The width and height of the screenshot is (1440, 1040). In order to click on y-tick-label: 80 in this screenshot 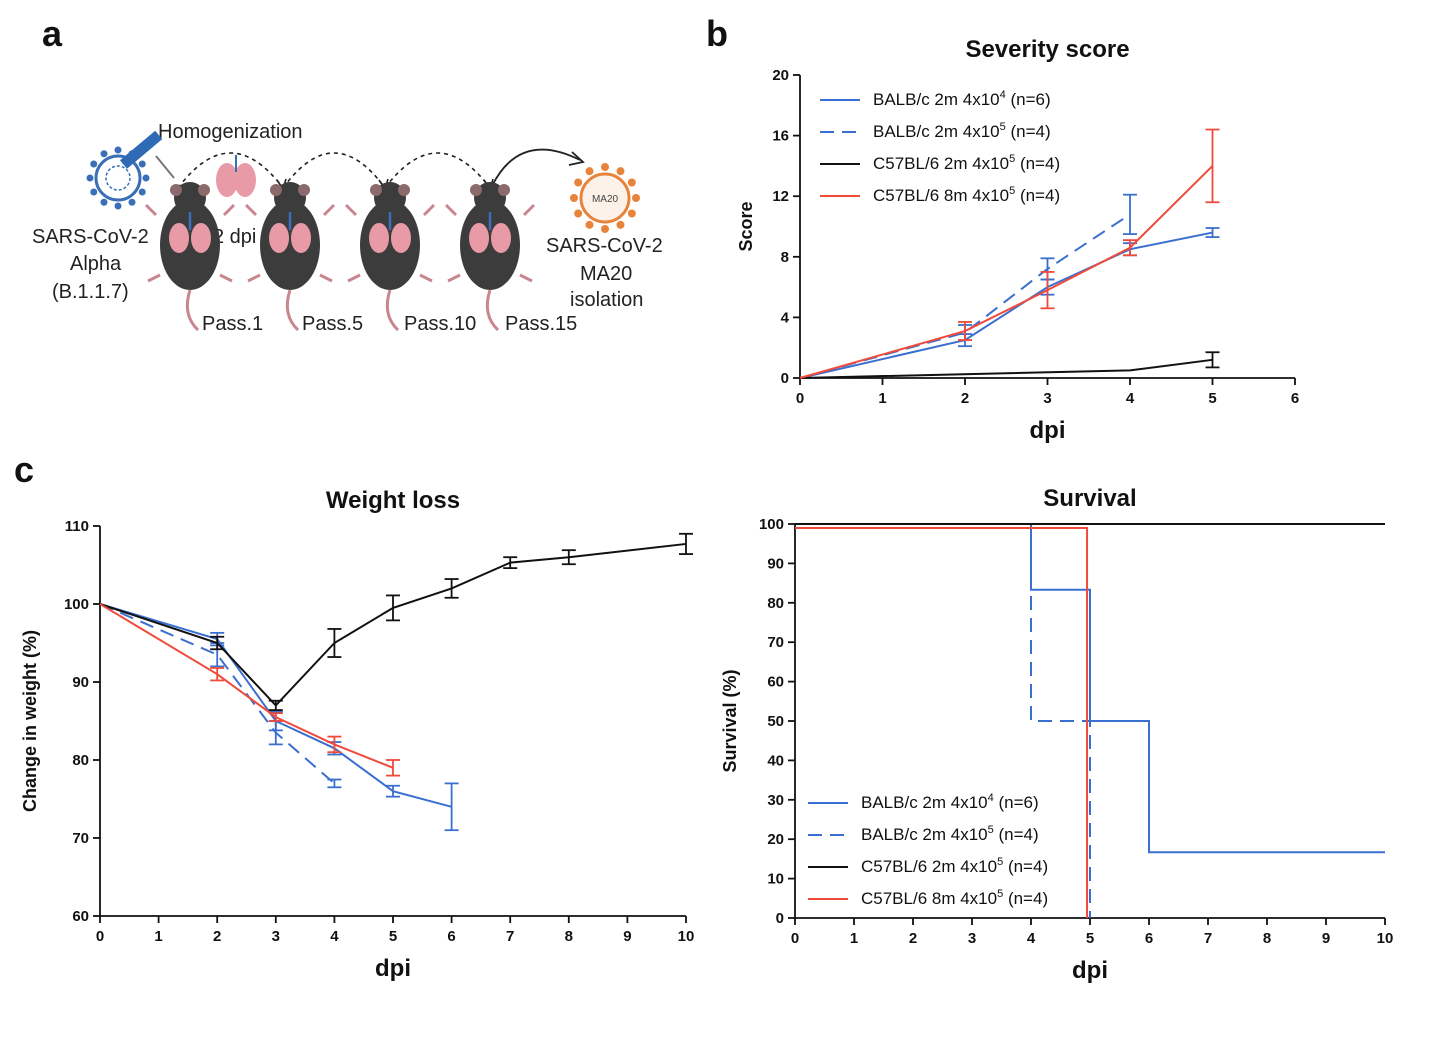, I will do `click(80, 760)`.